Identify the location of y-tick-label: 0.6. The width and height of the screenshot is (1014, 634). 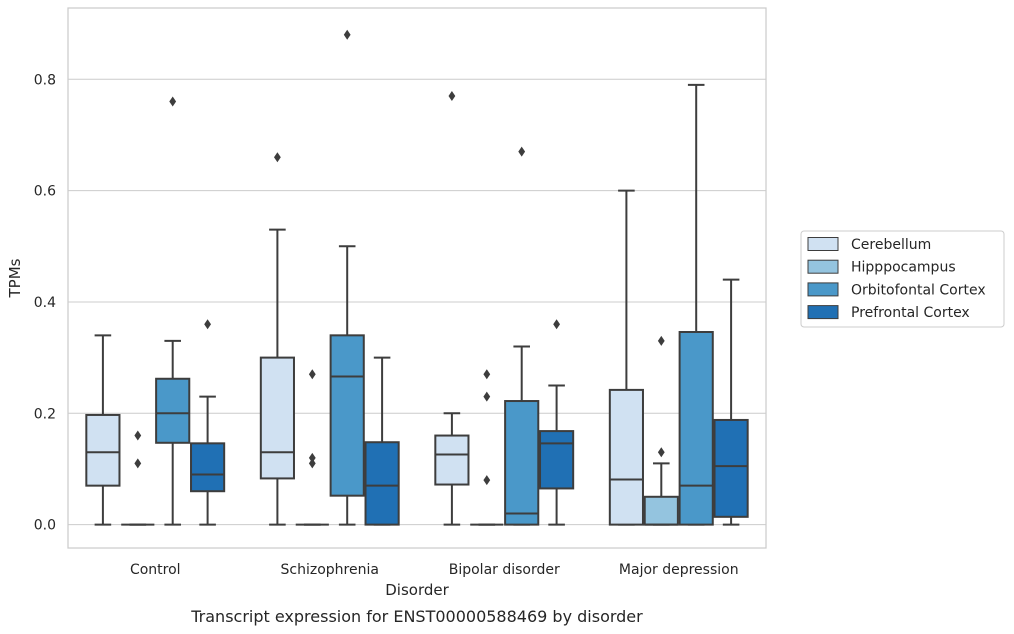
(45, 192).